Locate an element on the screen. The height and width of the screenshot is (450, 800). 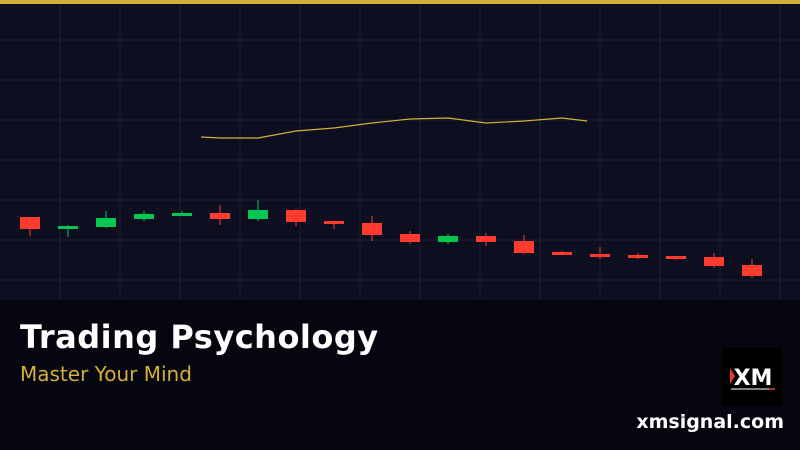
xm-logo: XM is located at coordinates (752, 377).